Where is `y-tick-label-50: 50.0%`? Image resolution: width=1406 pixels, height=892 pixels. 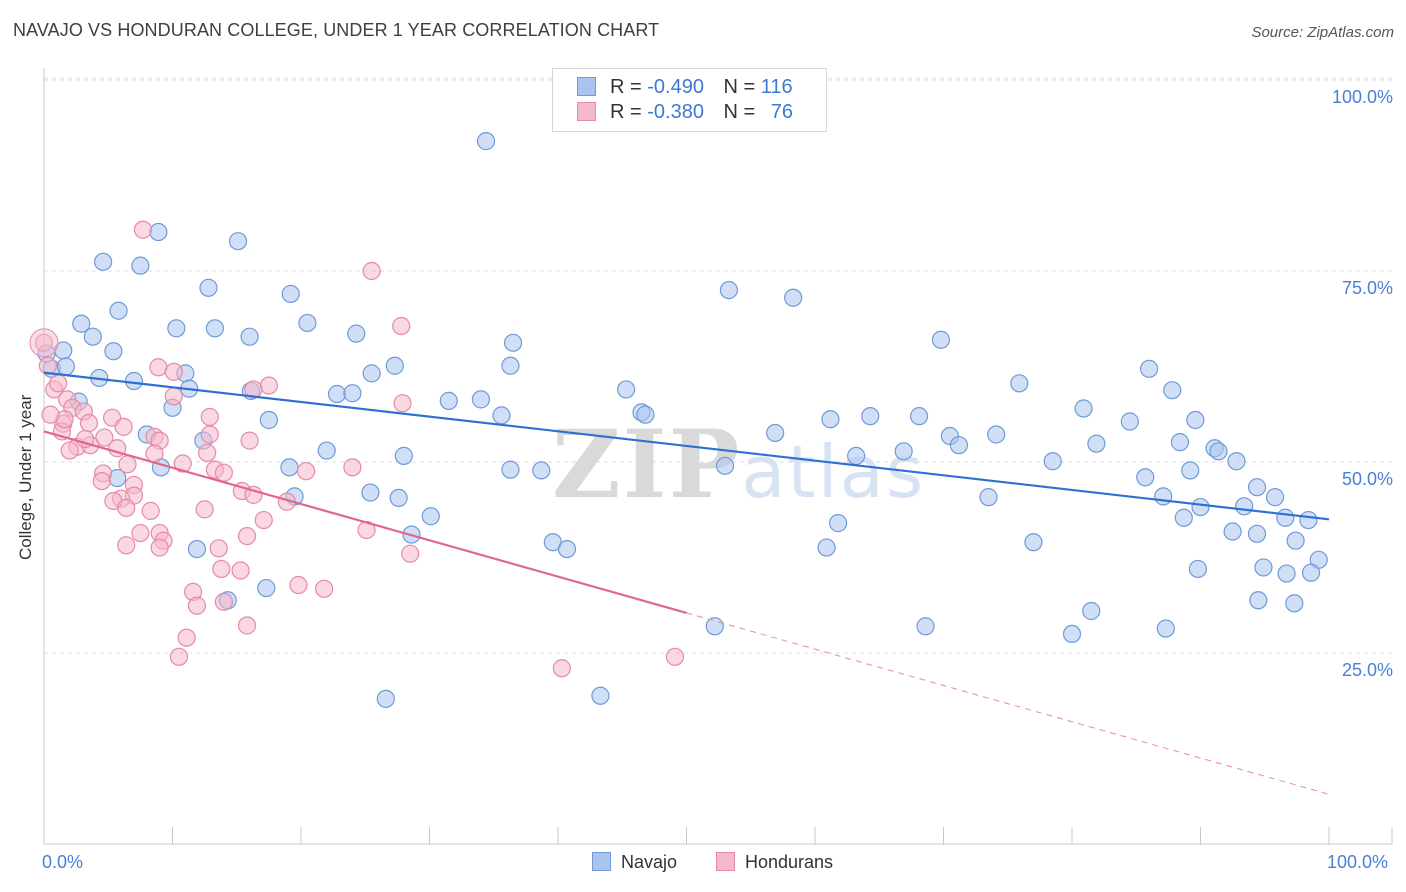 y-tick-label-50: 50.0% is located at coordinates (1367, 479).